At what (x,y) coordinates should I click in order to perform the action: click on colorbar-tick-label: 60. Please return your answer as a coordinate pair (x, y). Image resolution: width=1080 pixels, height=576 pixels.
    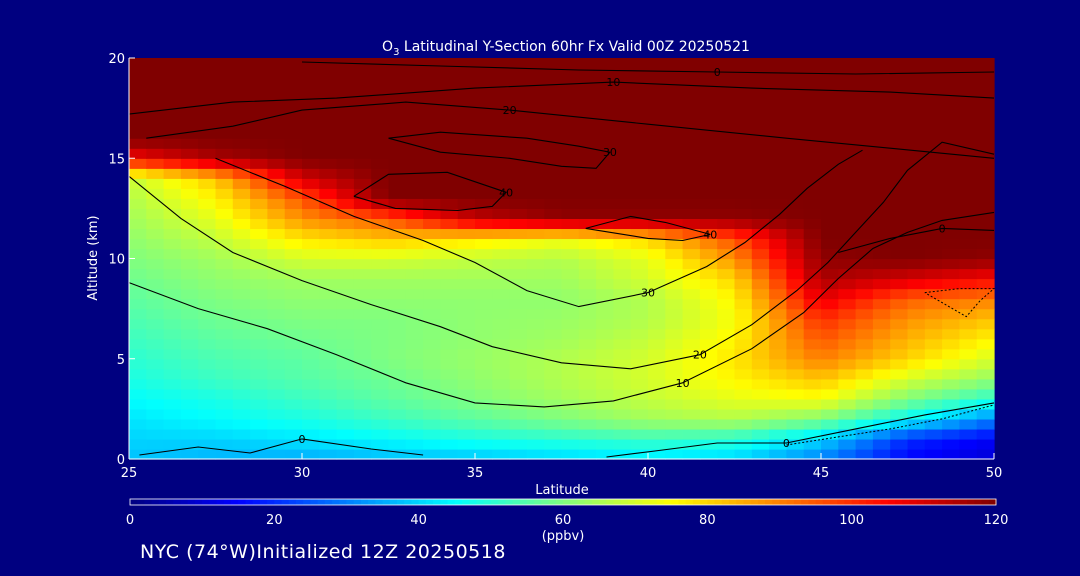
    Looking at the image, I should click on (563, 520).